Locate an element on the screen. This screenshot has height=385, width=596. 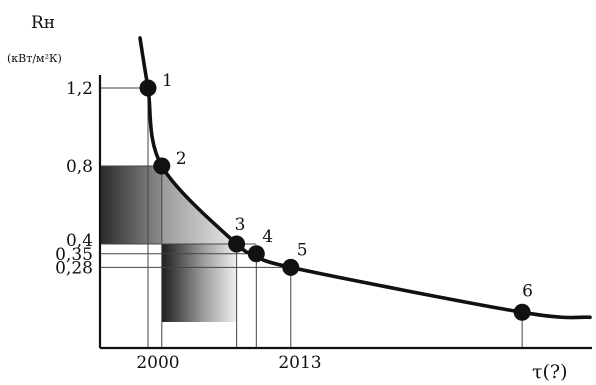
y-tick-labels: 1,2 0,8 0,40,350,28 is located at coordinates (74, 178).